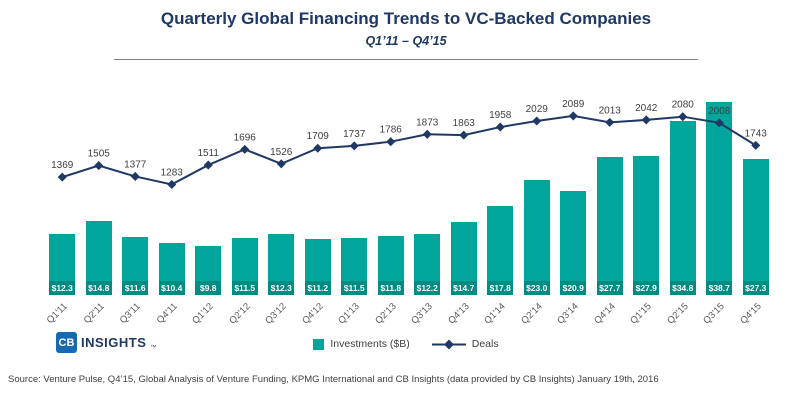 This screenshot has width=812, height=403. I want to click on investments-bar: $11.6, so click(135, 266).